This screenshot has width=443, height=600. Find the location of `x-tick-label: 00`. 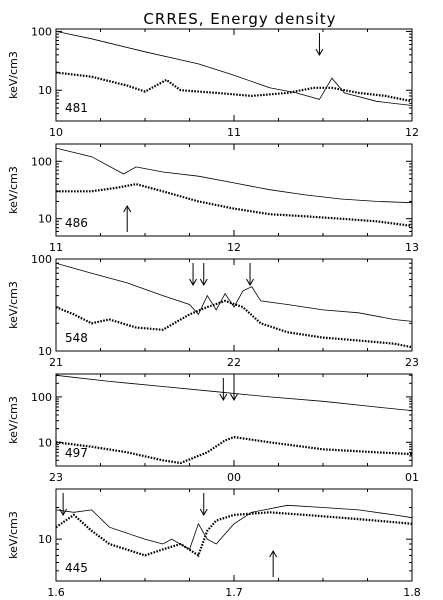

x-tick-label: 00 is located at coordinates (234, 477).